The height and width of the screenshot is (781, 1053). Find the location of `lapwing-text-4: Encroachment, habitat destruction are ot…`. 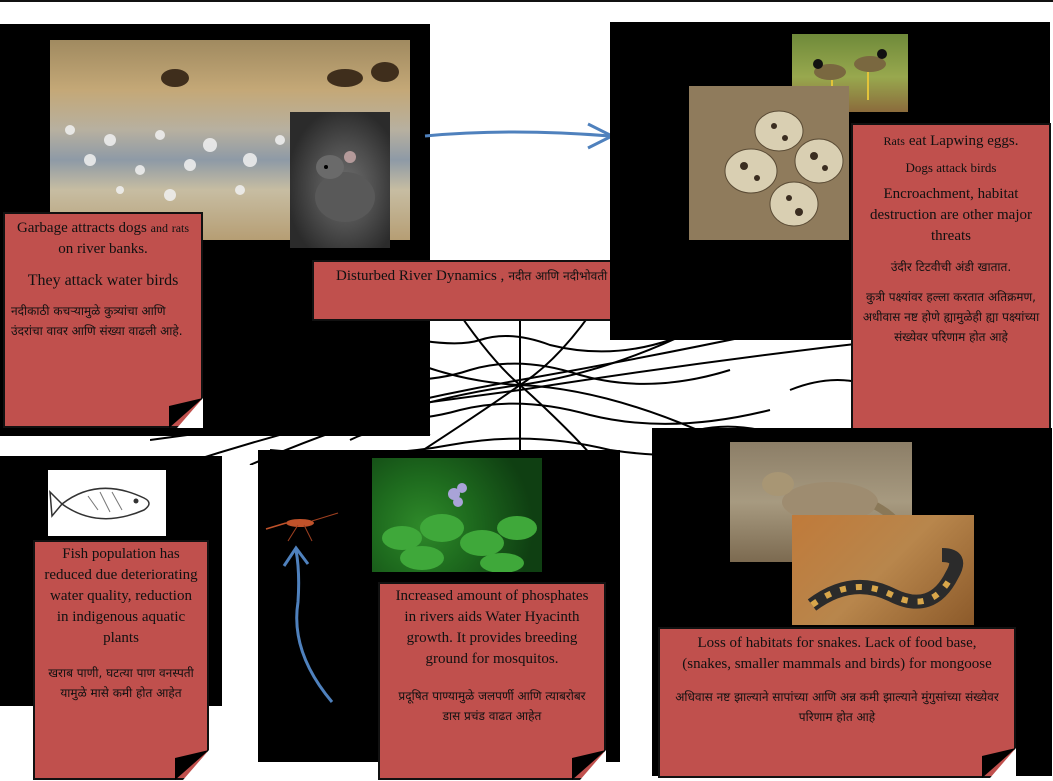

lapwing-text-4: Encroachment, habitat destruction are ot… is located at coordinates (951, 215).